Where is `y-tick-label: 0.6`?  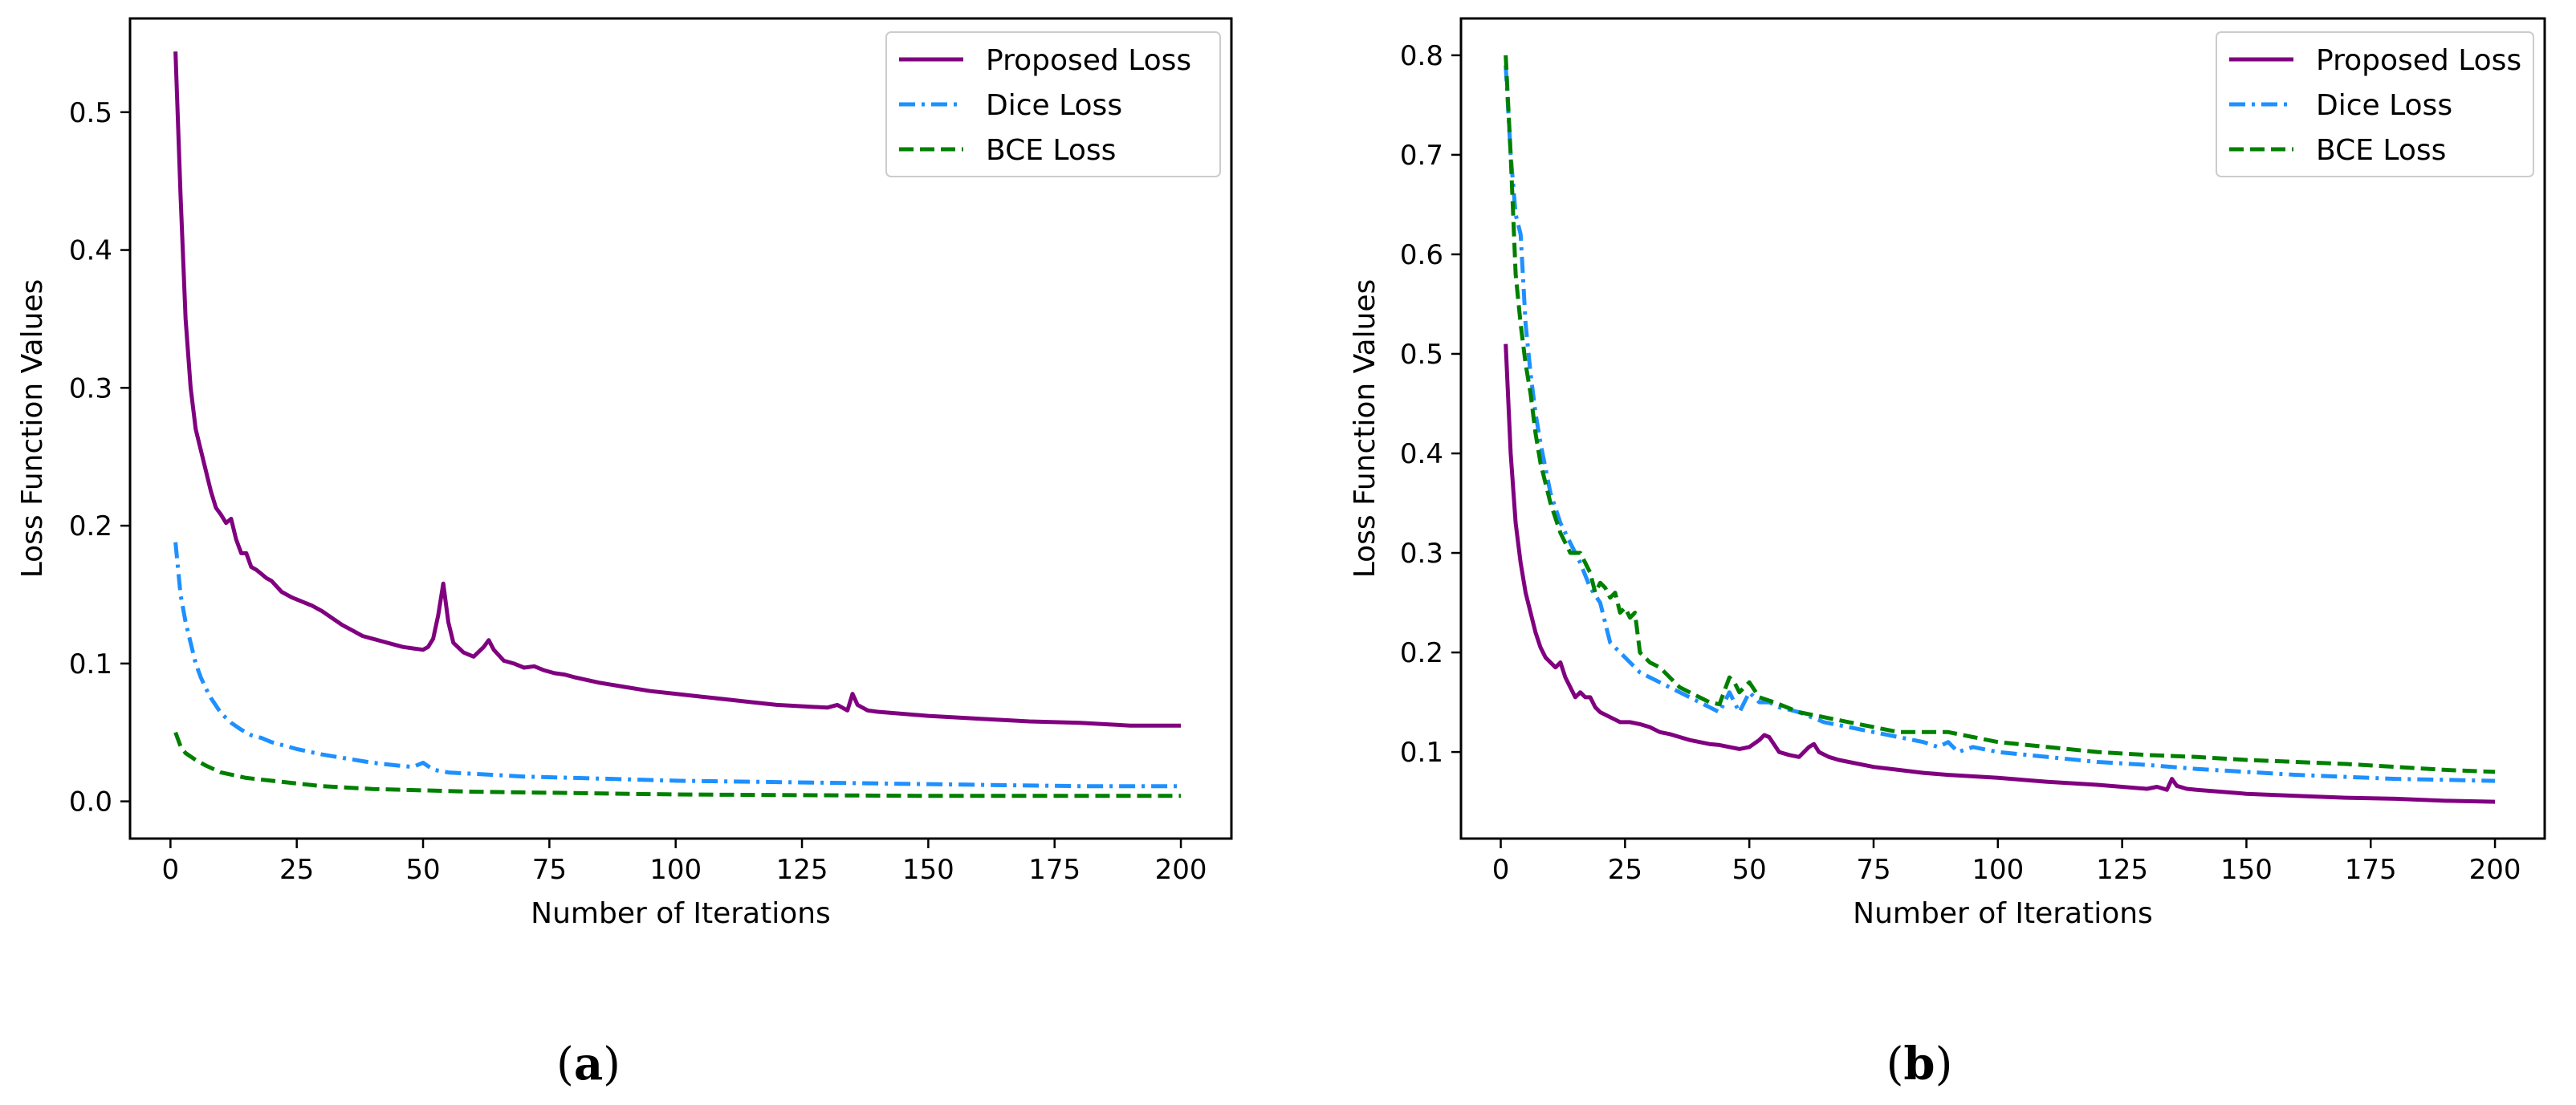
y-tick-label: 0.6 is located at coordinates (1421, 255).